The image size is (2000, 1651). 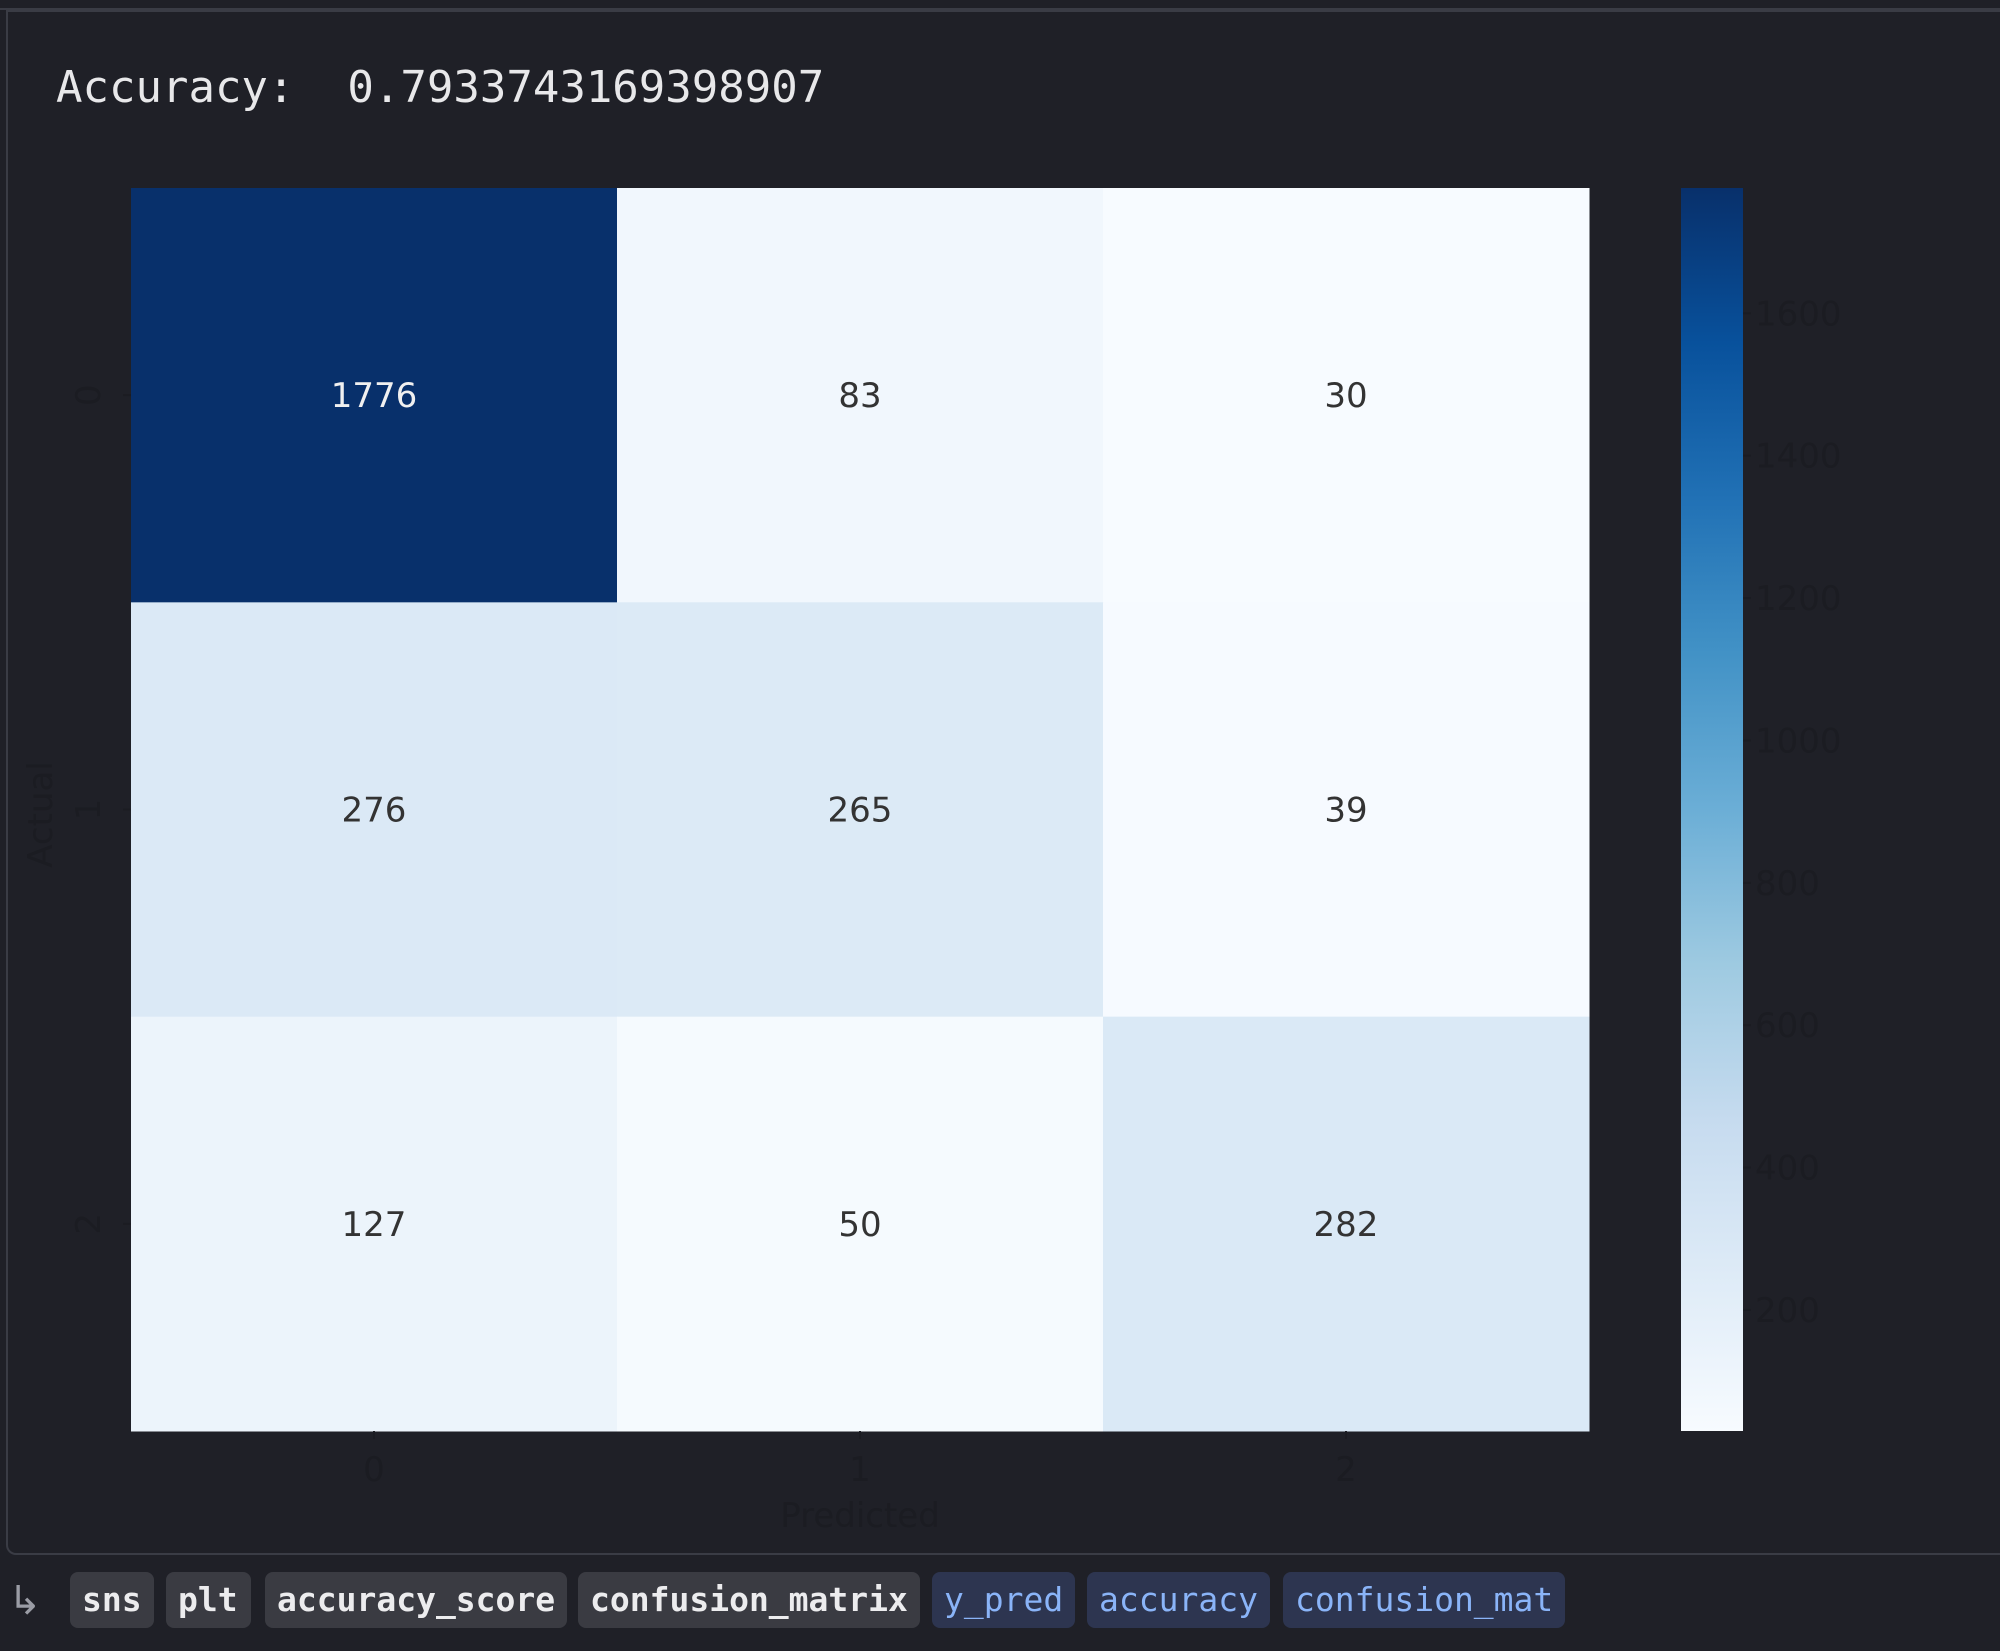 I want to click on cell-value-0-2: 30, so click(x=1345, y=396).